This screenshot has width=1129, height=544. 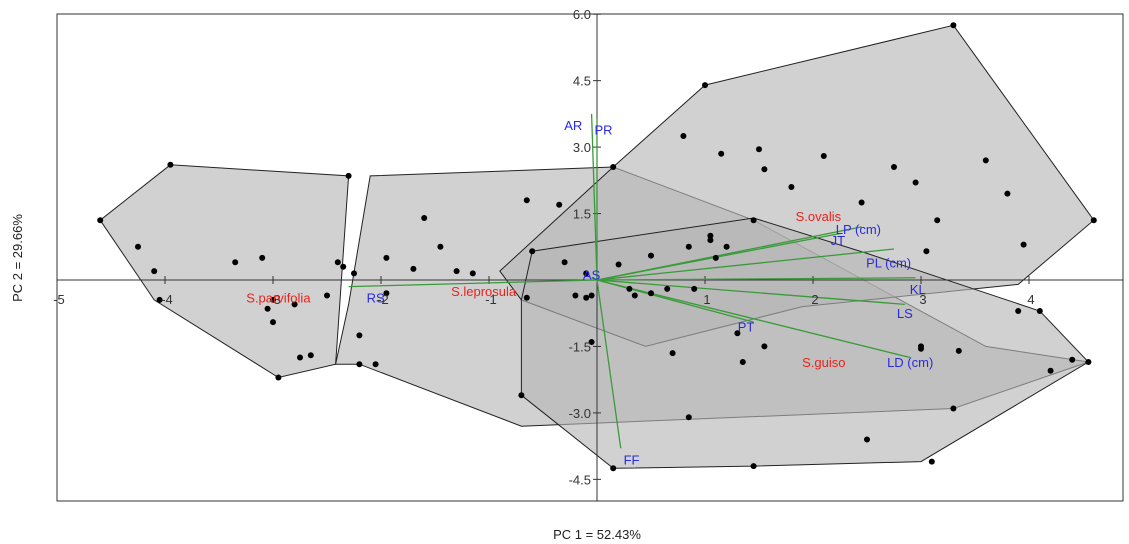 What do you see at coordinates (838, 240) in the screenshot?
I see `variable-label: JT` at bounding box center [838, 240].